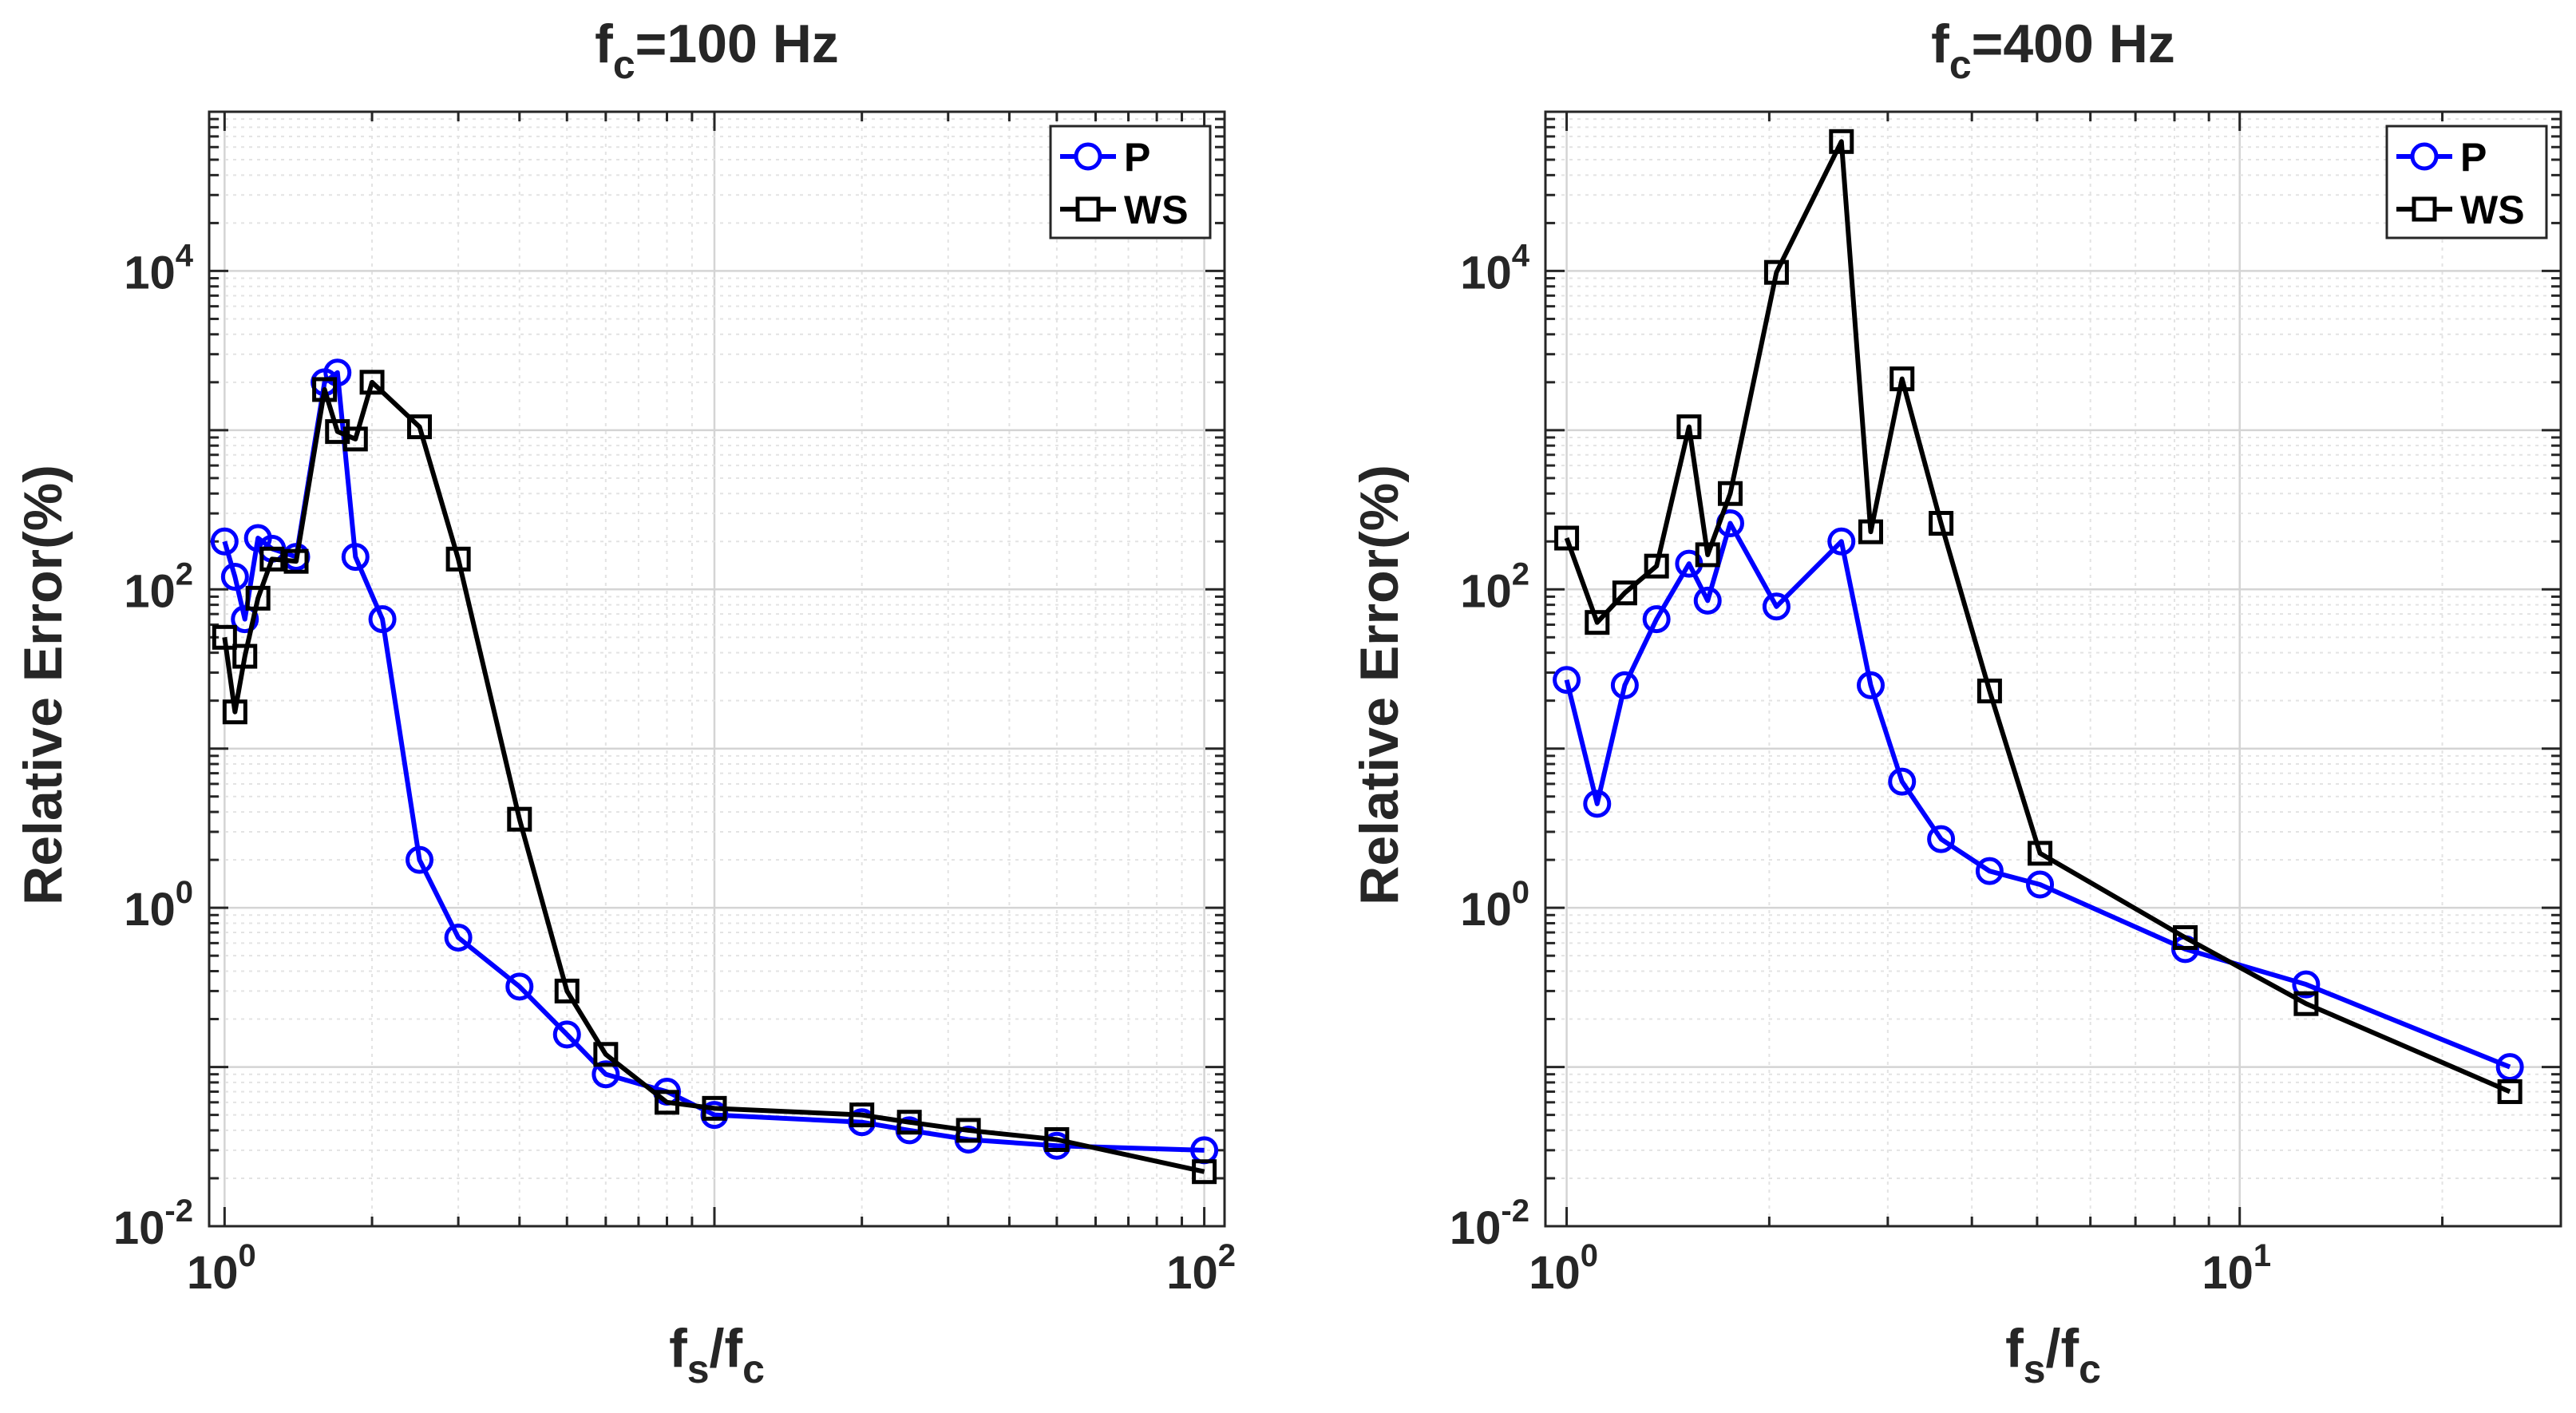 The height and width of the screenshot is (1413, 2576). Describe the element at coordinates (2074, 44) in the screenshot. I see `title-rest: =400 Hz` at that location.